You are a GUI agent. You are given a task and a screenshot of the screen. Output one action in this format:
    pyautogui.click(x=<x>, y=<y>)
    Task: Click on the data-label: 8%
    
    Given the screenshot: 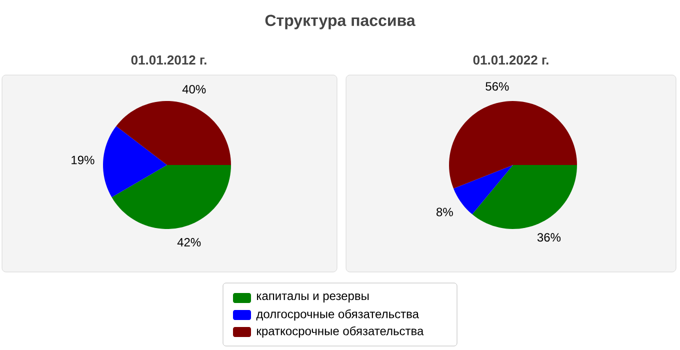 What is the action you would take?
    pyautogui.click(x=444, y=212)
    